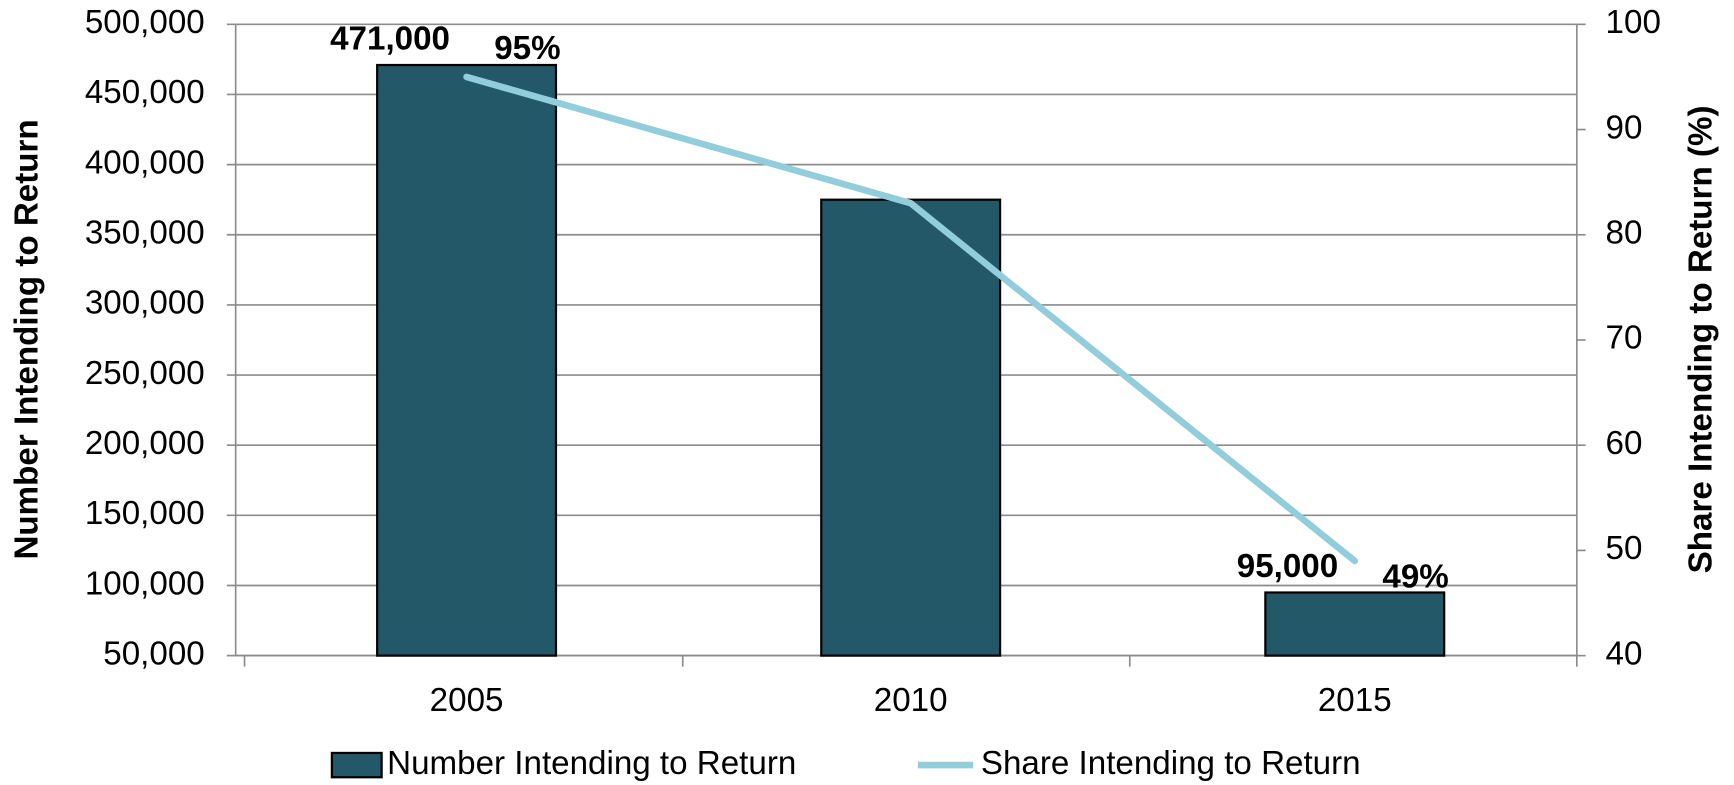  Describe the element at coordinates (390, 38) in the screenshot. I see `bar-value-label: 471,000` at that location.